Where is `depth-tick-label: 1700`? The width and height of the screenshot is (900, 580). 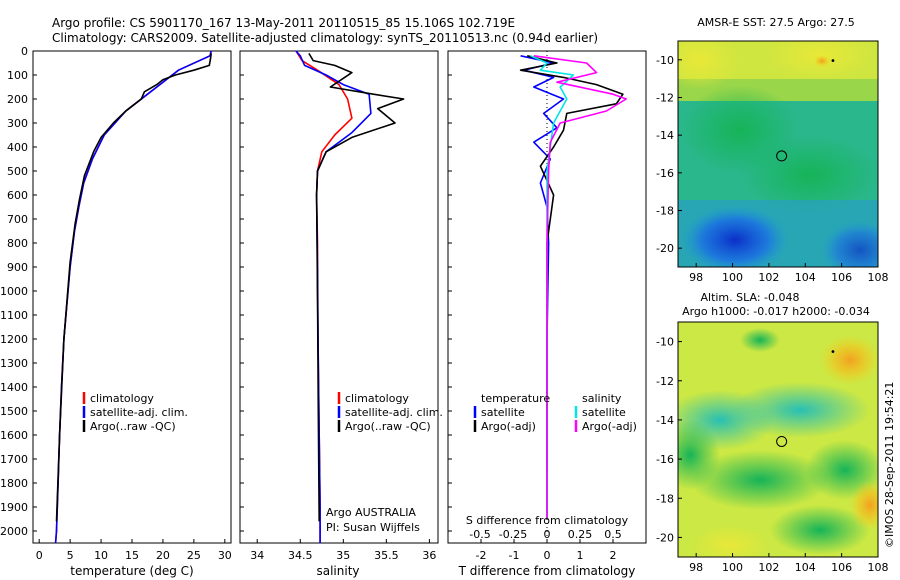 depth-tick-label: 1700 is located at coordinates (14, 459).